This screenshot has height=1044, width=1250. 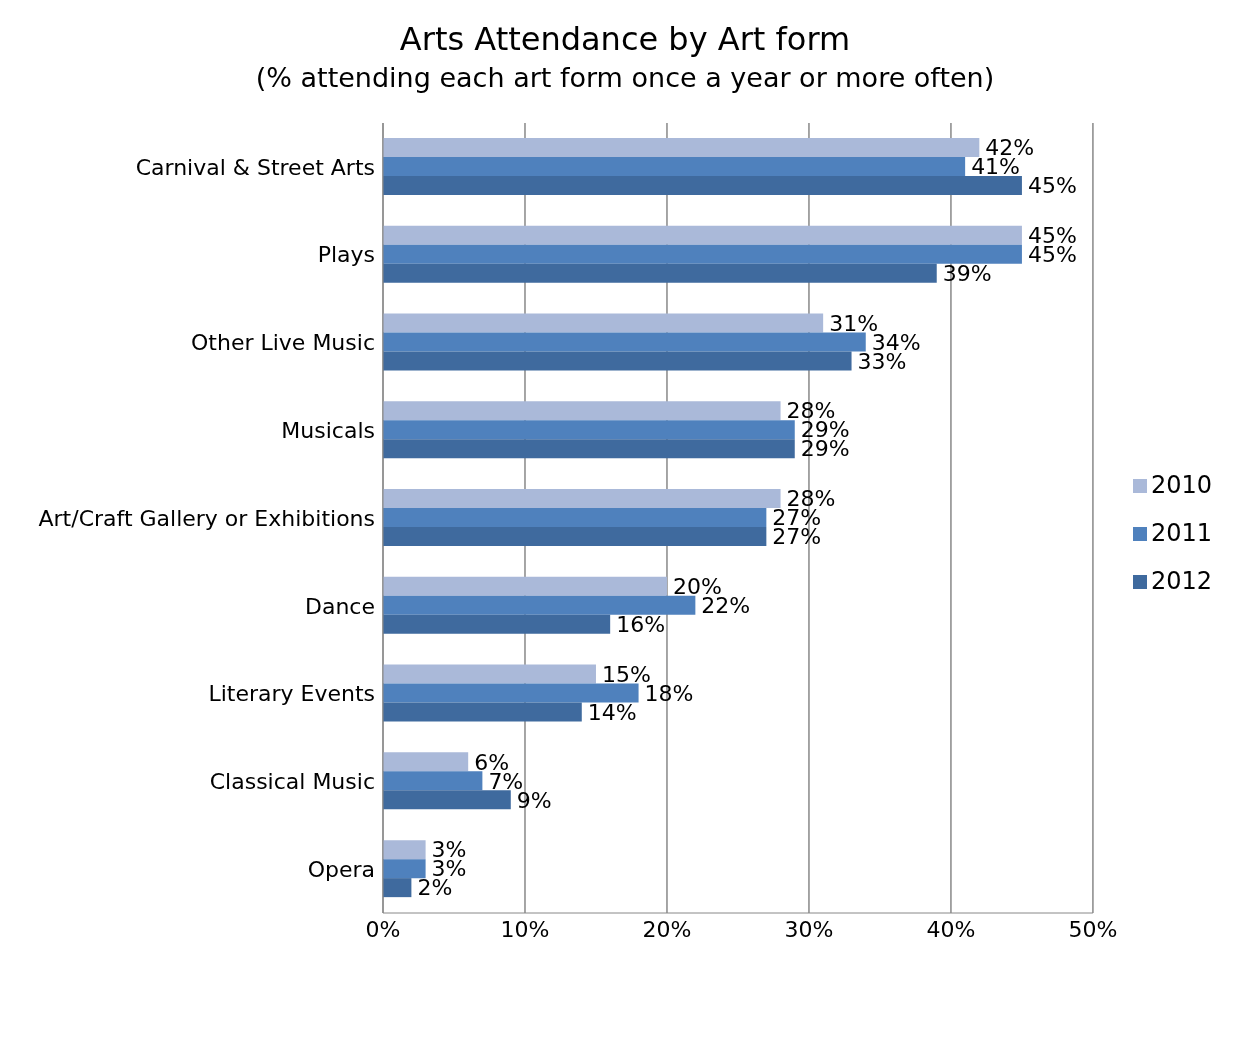 I want to click on x-tick-label: 30%, so click(x=809, y=929).